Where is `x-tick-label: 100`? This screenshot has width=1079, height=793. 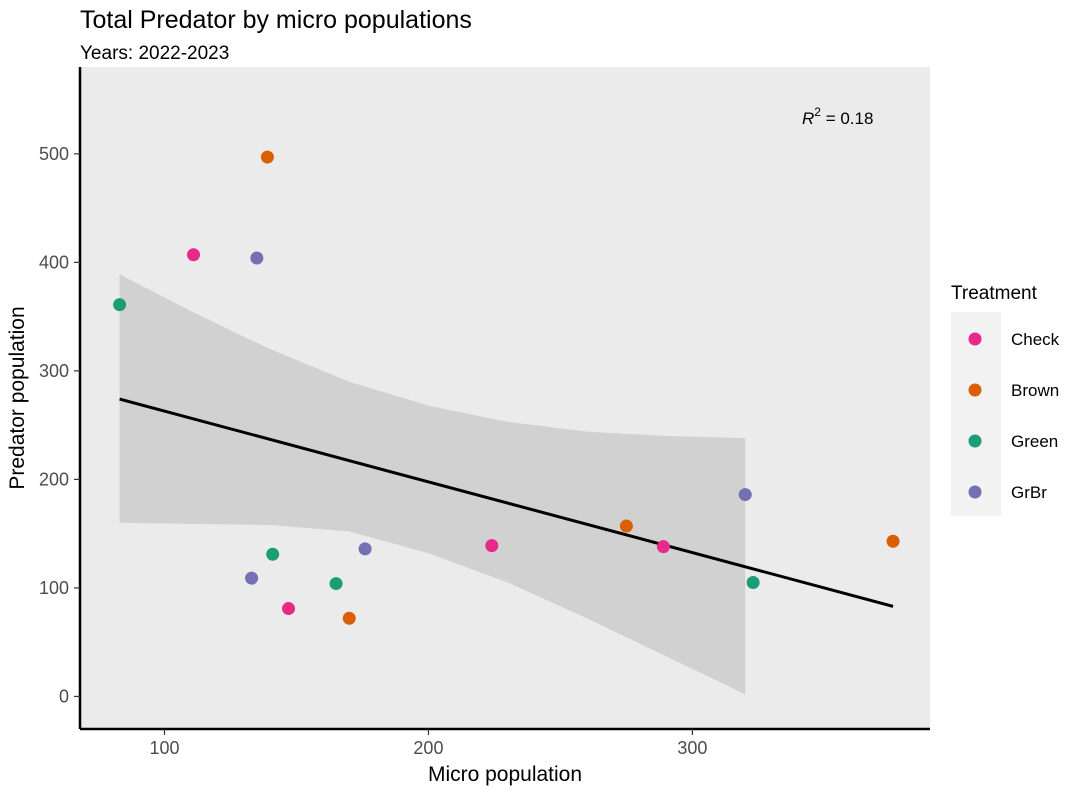
x-tick-label: 100 is located at coordinates (164, 748).